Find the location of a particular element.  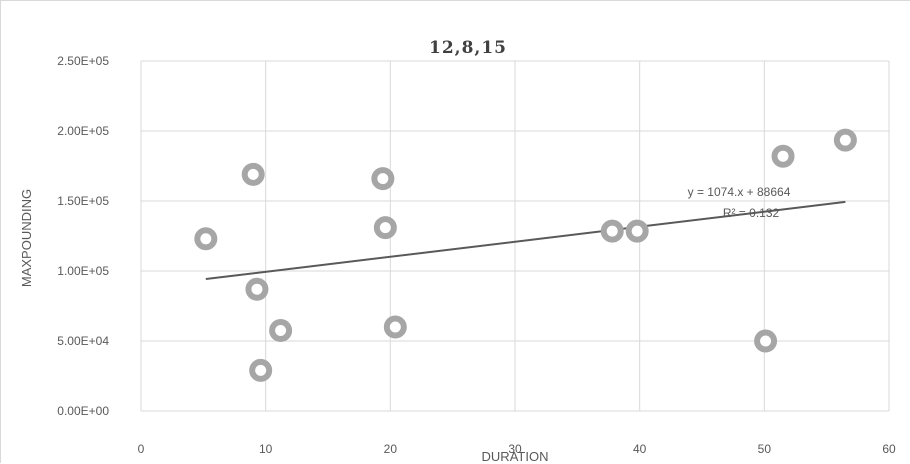

trendline is located at coordinates (525, 240).